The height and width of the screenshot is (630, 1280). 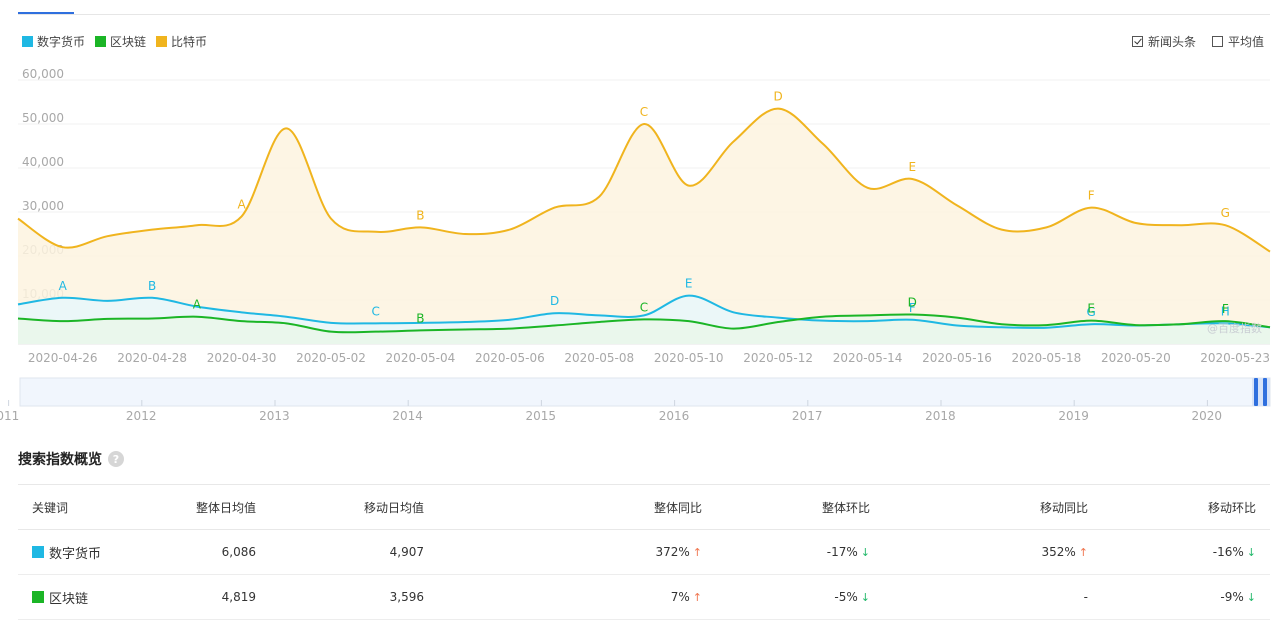 What do you see at coordinates (43, 206) in the screenshot?
I see `y-tick-label: 30,000` at bounding box center [43, 206].